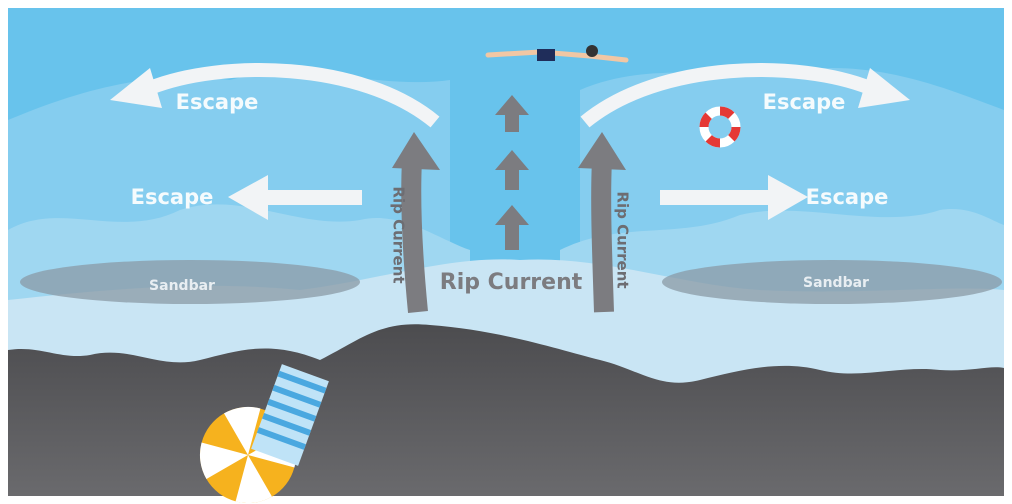  Describe the element at coordinates (290, 415) in the screenshot. I see `towel` at that location.